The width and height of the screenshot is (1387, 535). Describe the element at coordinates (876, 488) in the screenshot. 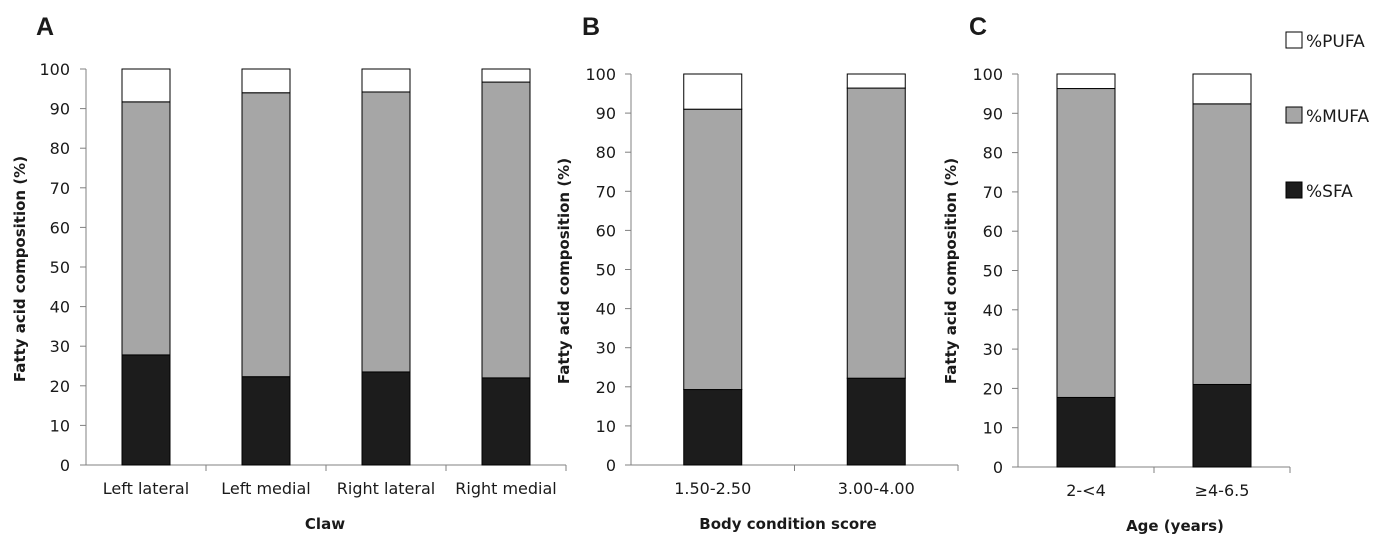

I see `panel-b-category-label: 3.00-4.00` at that location.